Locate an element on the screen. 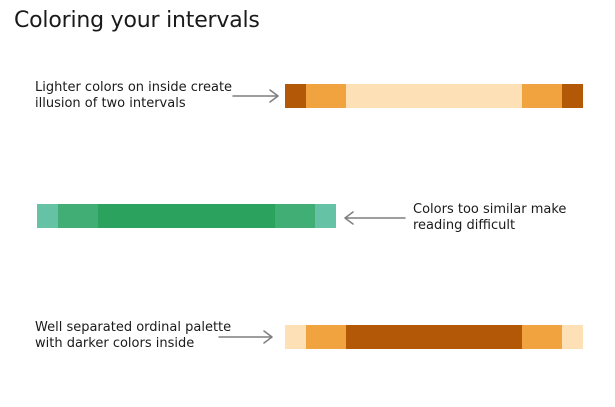 This screenshot has width=615, height=407. caption-line: Well separated ordinal palette is located at coordinates (133, 327).